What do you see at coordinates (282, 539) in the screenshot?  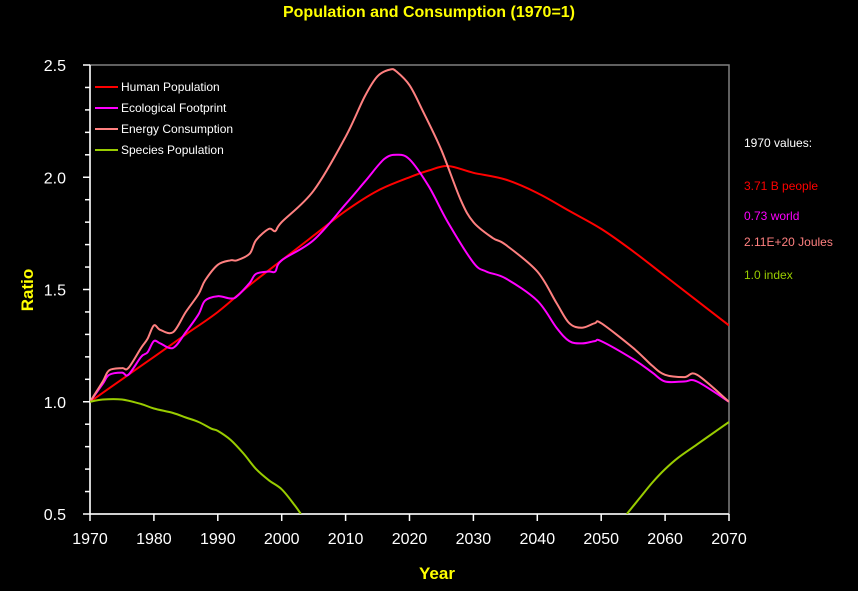 I see `x-tick-label: 2000` at bounding box center [282, 539].